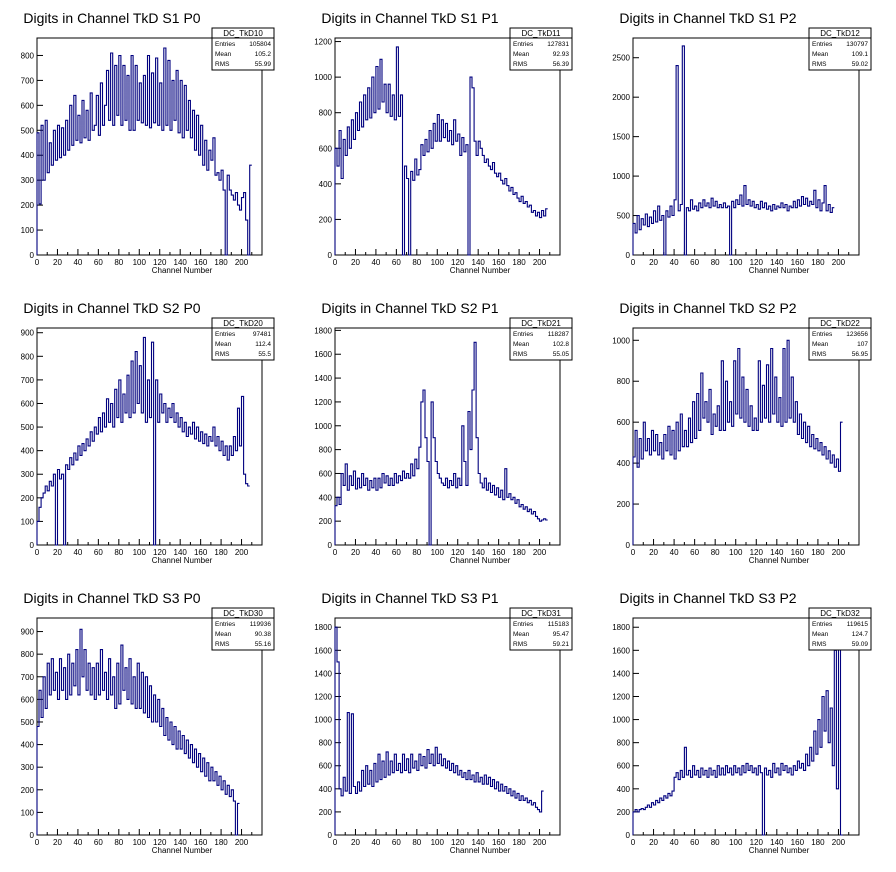 This screenshot has width=896, height=872. What do you see at coordinates (561, 64) in the screenshot?
I see `stats-value-rms: 56.39` at bounding box center [561, 64].